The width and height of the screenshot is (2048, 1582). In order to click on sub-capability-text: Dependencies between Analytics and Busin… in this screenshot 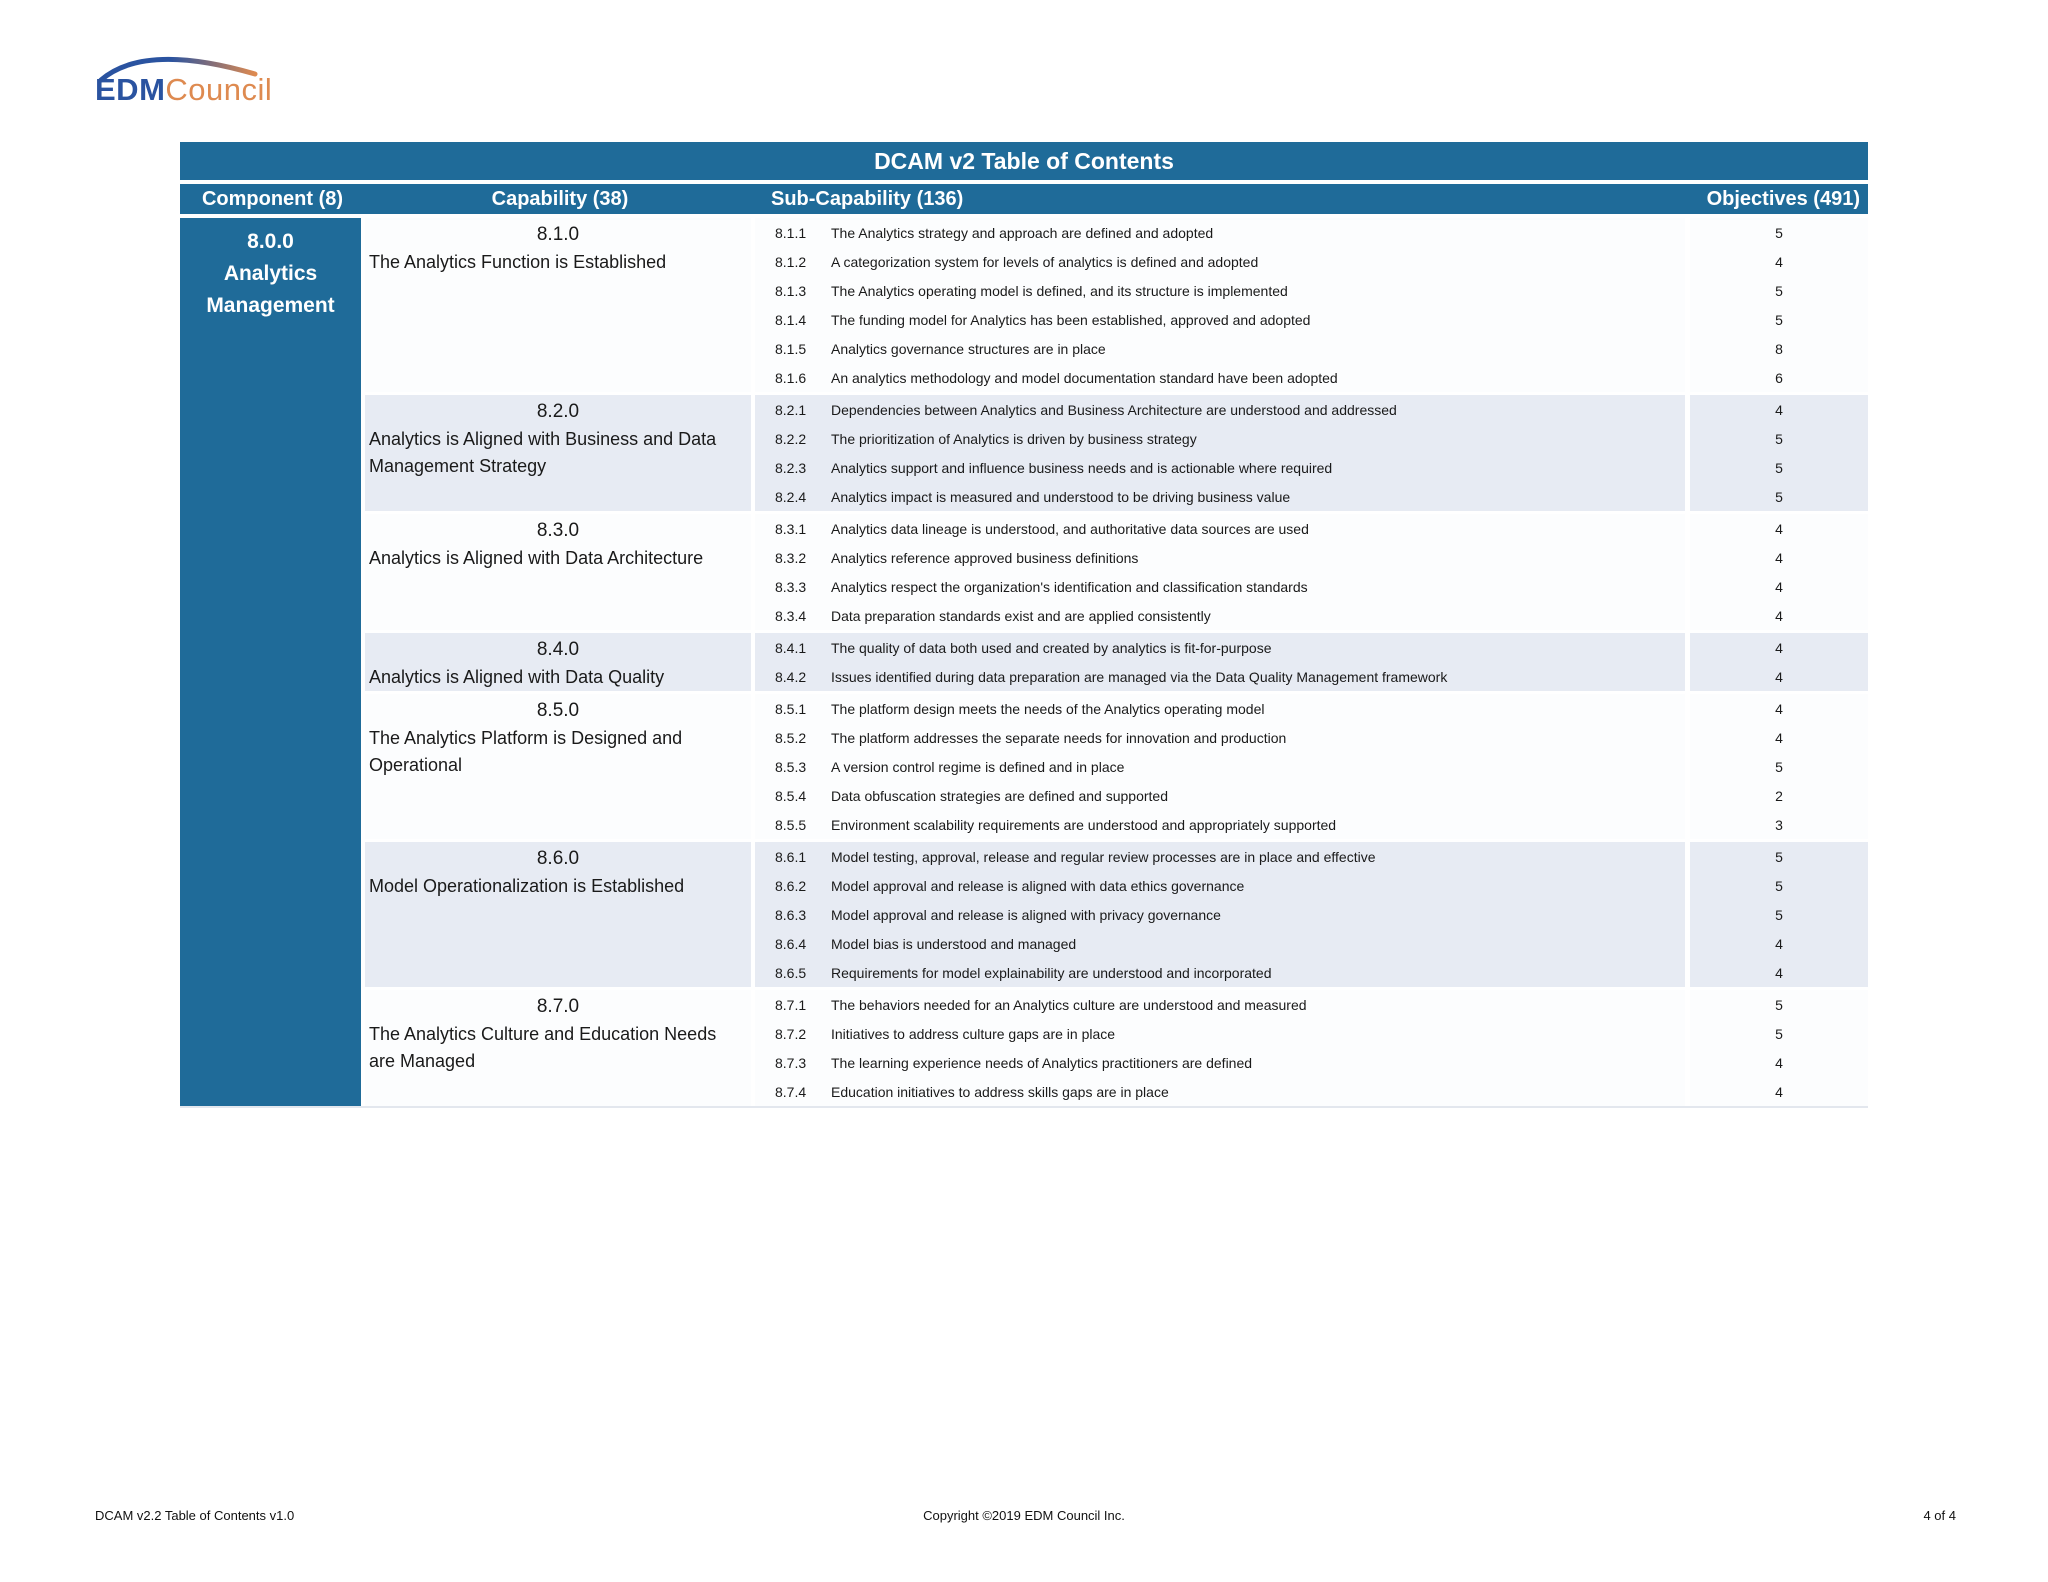, I will do `click(1114, 409)`.